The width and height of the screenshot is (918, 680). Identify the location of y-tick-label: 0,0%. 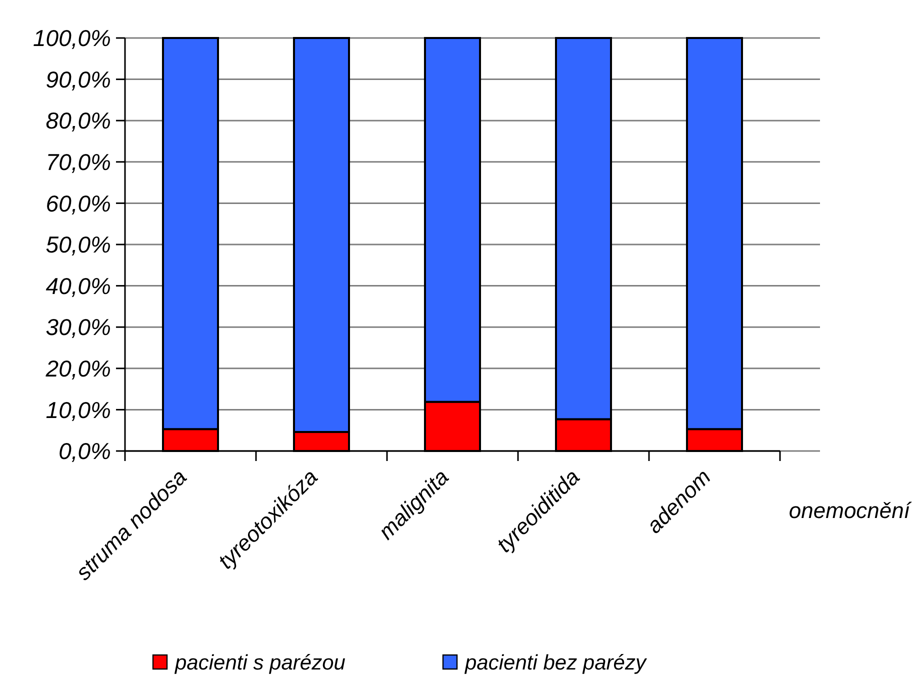
(84, 451).